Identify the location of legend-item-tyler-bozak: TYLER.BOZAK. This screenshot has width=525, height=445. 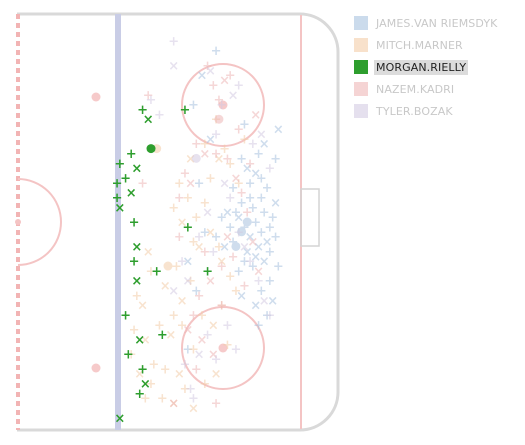
(426, 111).